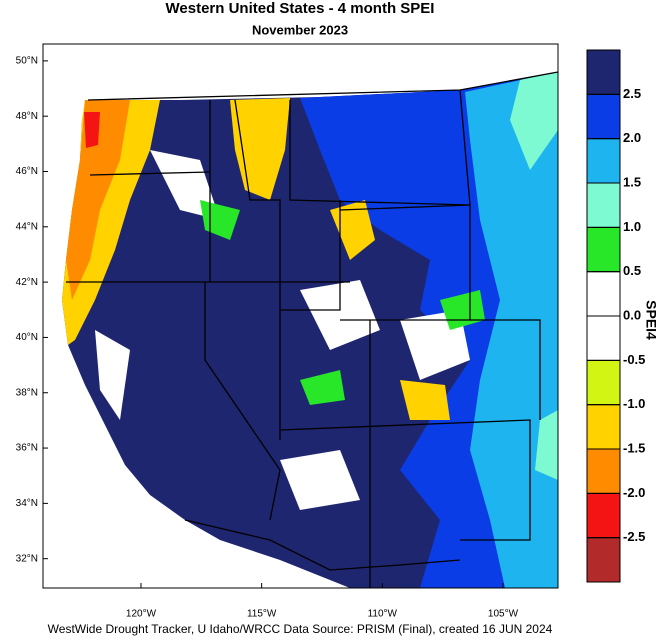  I want to click on colorbar-tick-label: 0.5, so click(632, 270).